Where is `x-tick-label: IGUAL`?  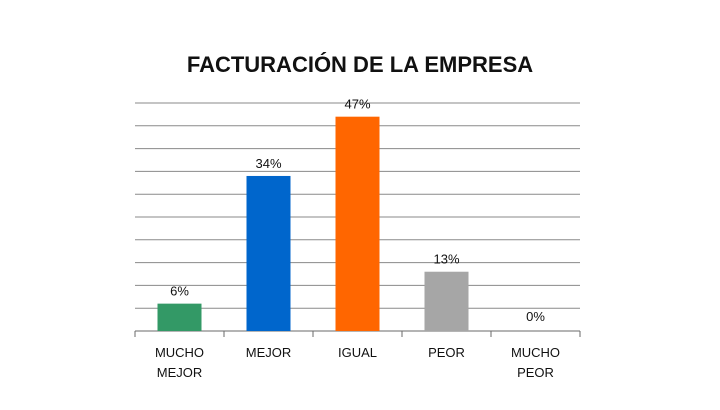 x-tick-label: IGUAL is located at coordinates (357, 352).